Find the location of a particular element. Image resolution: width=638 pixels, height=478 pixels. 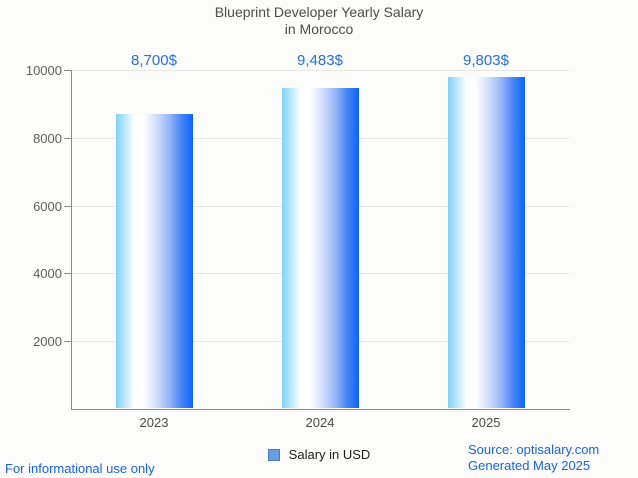

legend: Salary in USD is located at coordinates (319, 454).